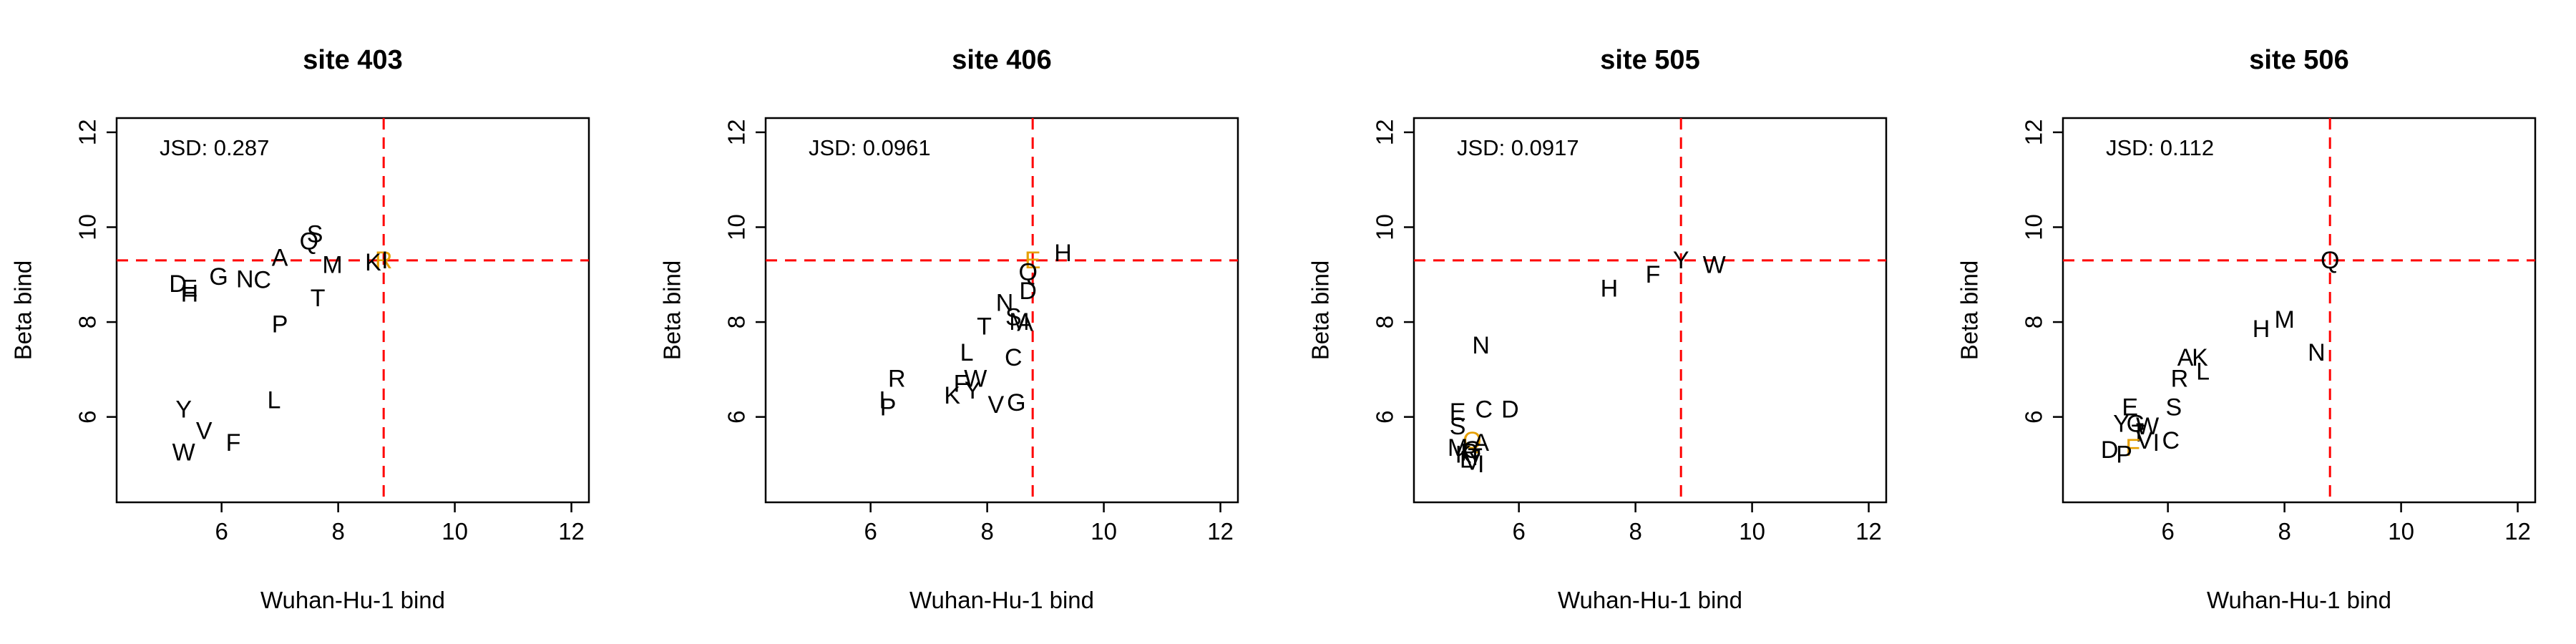 The height and width of the screenshot is (644, 2576). Describe the element at coordinates (352, 60) in the screenshot. I see `chart-title: site 403` at that location.